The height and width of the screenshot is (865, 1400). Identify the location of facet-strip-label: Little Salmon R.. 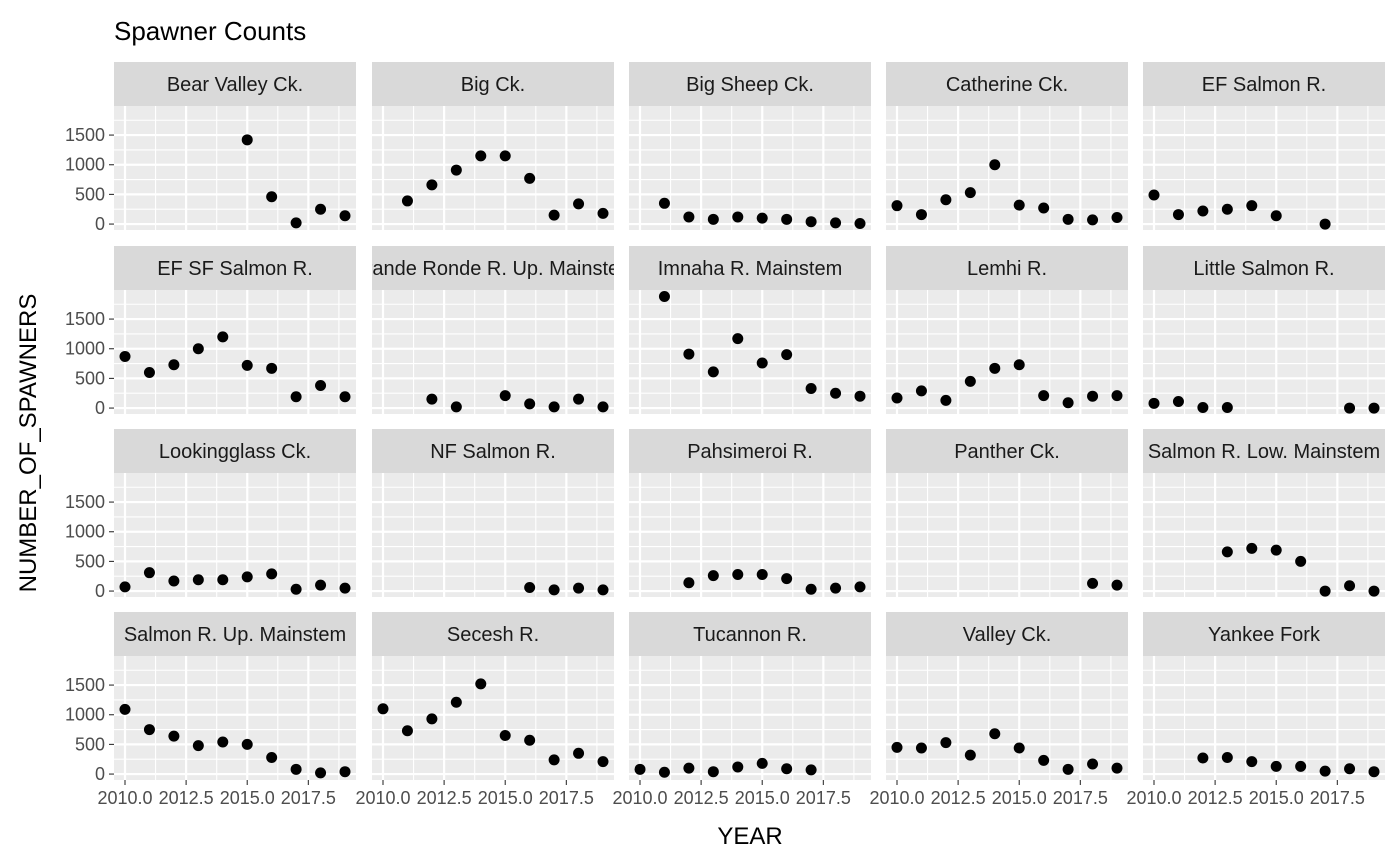
(1263, 269).